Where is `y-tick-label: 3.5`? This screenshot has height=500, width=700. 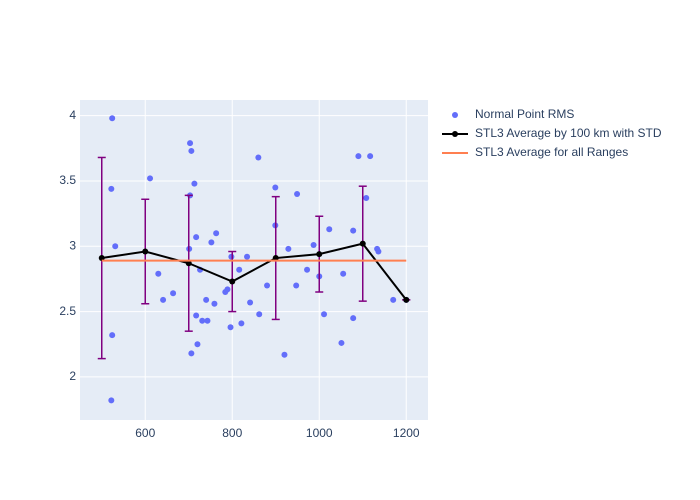 y-tick-label: 3.5 is located at coordinates (67, 180).